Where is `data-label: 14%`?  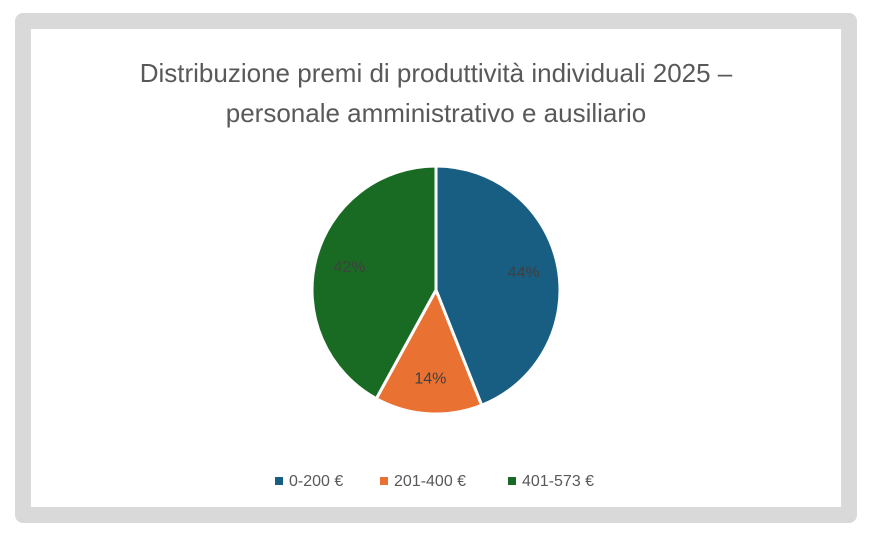 data-label: 14% is located at coordinates (430, 378).